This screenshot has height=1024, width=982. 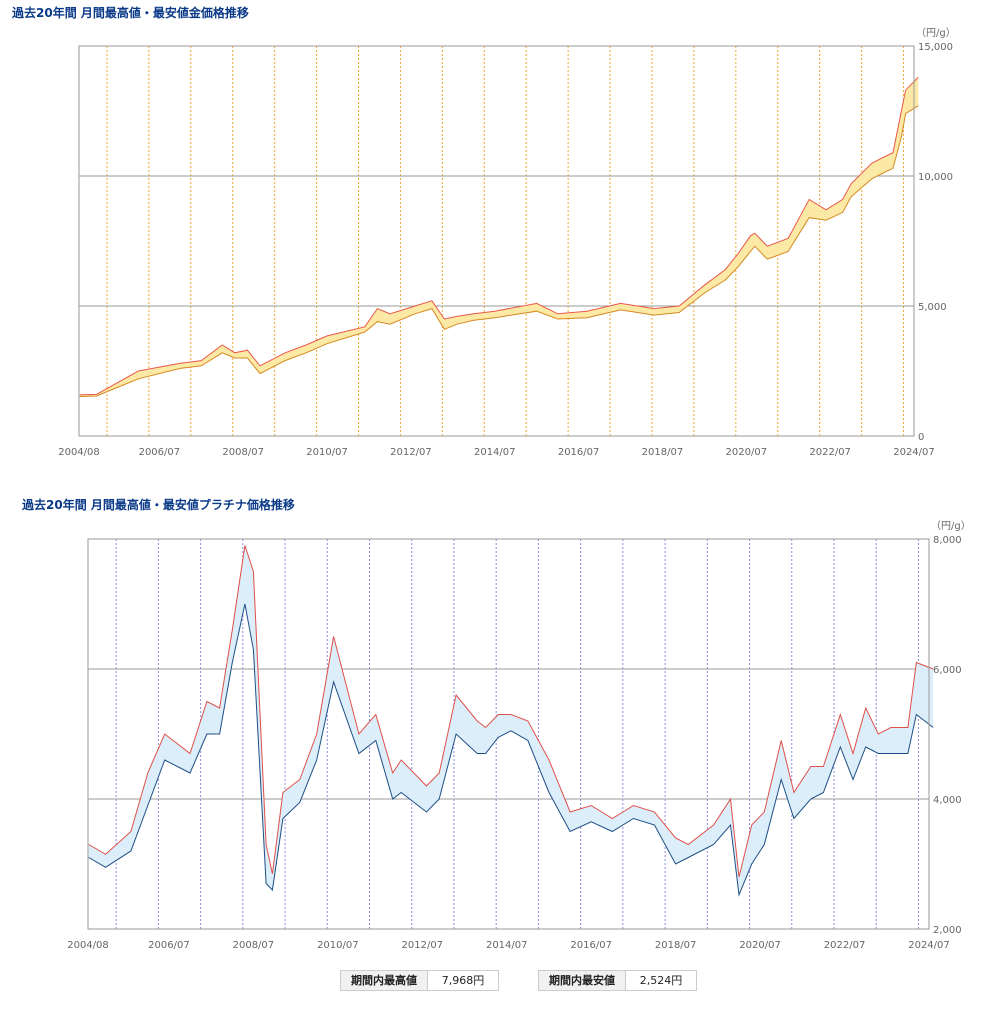 What do you see at coordinates (158, 505) in the screenshot?
I see `platinum-chart-title: 過去20年間 月間最高値・最安値プラチナ価格推移` at bounding box center [158, 505].